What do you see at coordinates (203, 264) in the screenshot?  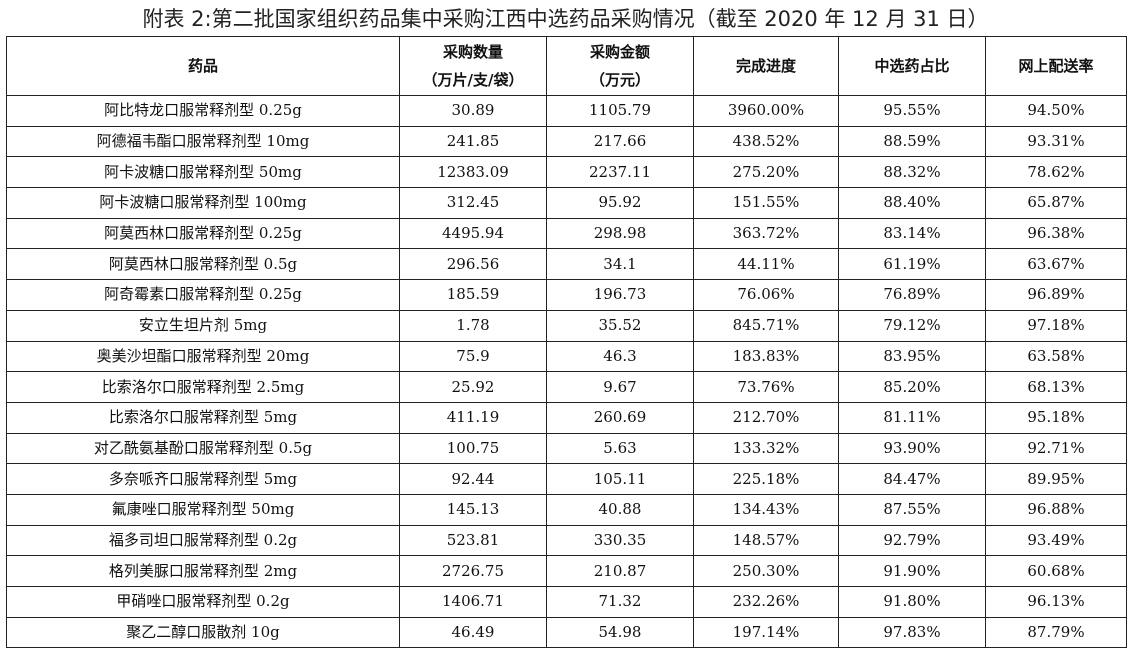 I see `cell-drug: 阿莫西林口服常释剂型 0.5g` at bounding box center [203, 264].